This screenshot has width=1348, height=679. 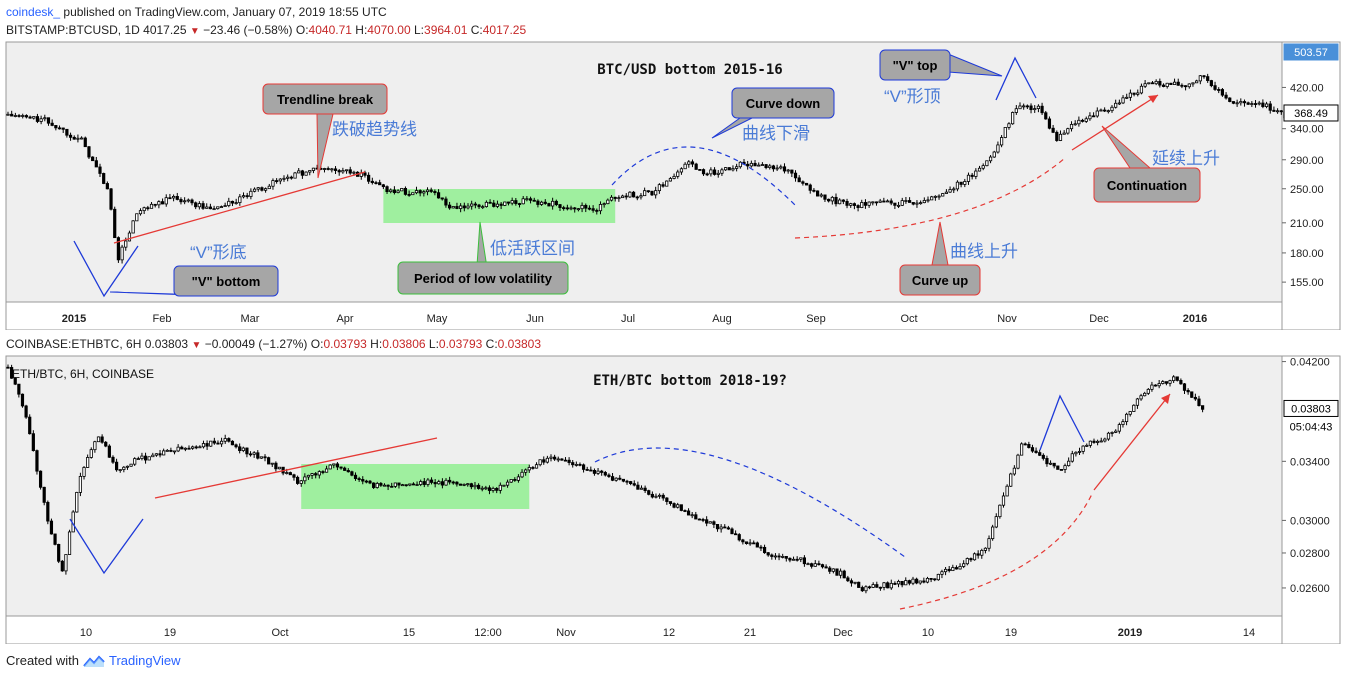 What do you see at coordinates (93, 660) in the screenshot?
I see `footer: Created with TradingView` at bounding box center [93, 660].